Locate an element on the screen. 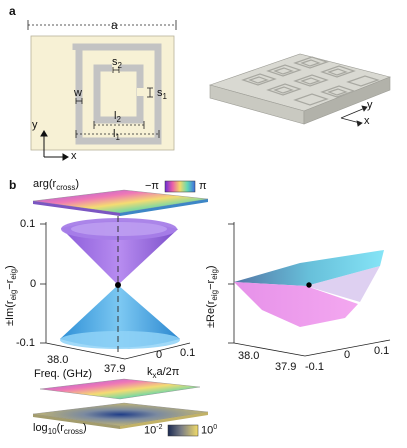 The width and height of the screenshot is (407, 448). s1-label: s1 is located at coordinates (162, 94).